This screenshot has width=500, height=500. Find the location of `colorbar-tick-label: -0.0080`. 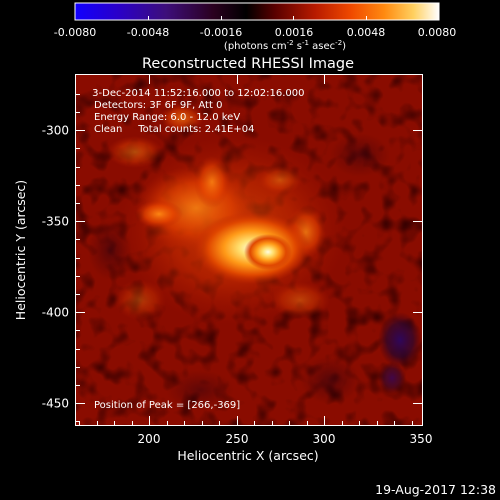

colorbar-tick-label: -0.0080 is located at coordinates (75, 32).